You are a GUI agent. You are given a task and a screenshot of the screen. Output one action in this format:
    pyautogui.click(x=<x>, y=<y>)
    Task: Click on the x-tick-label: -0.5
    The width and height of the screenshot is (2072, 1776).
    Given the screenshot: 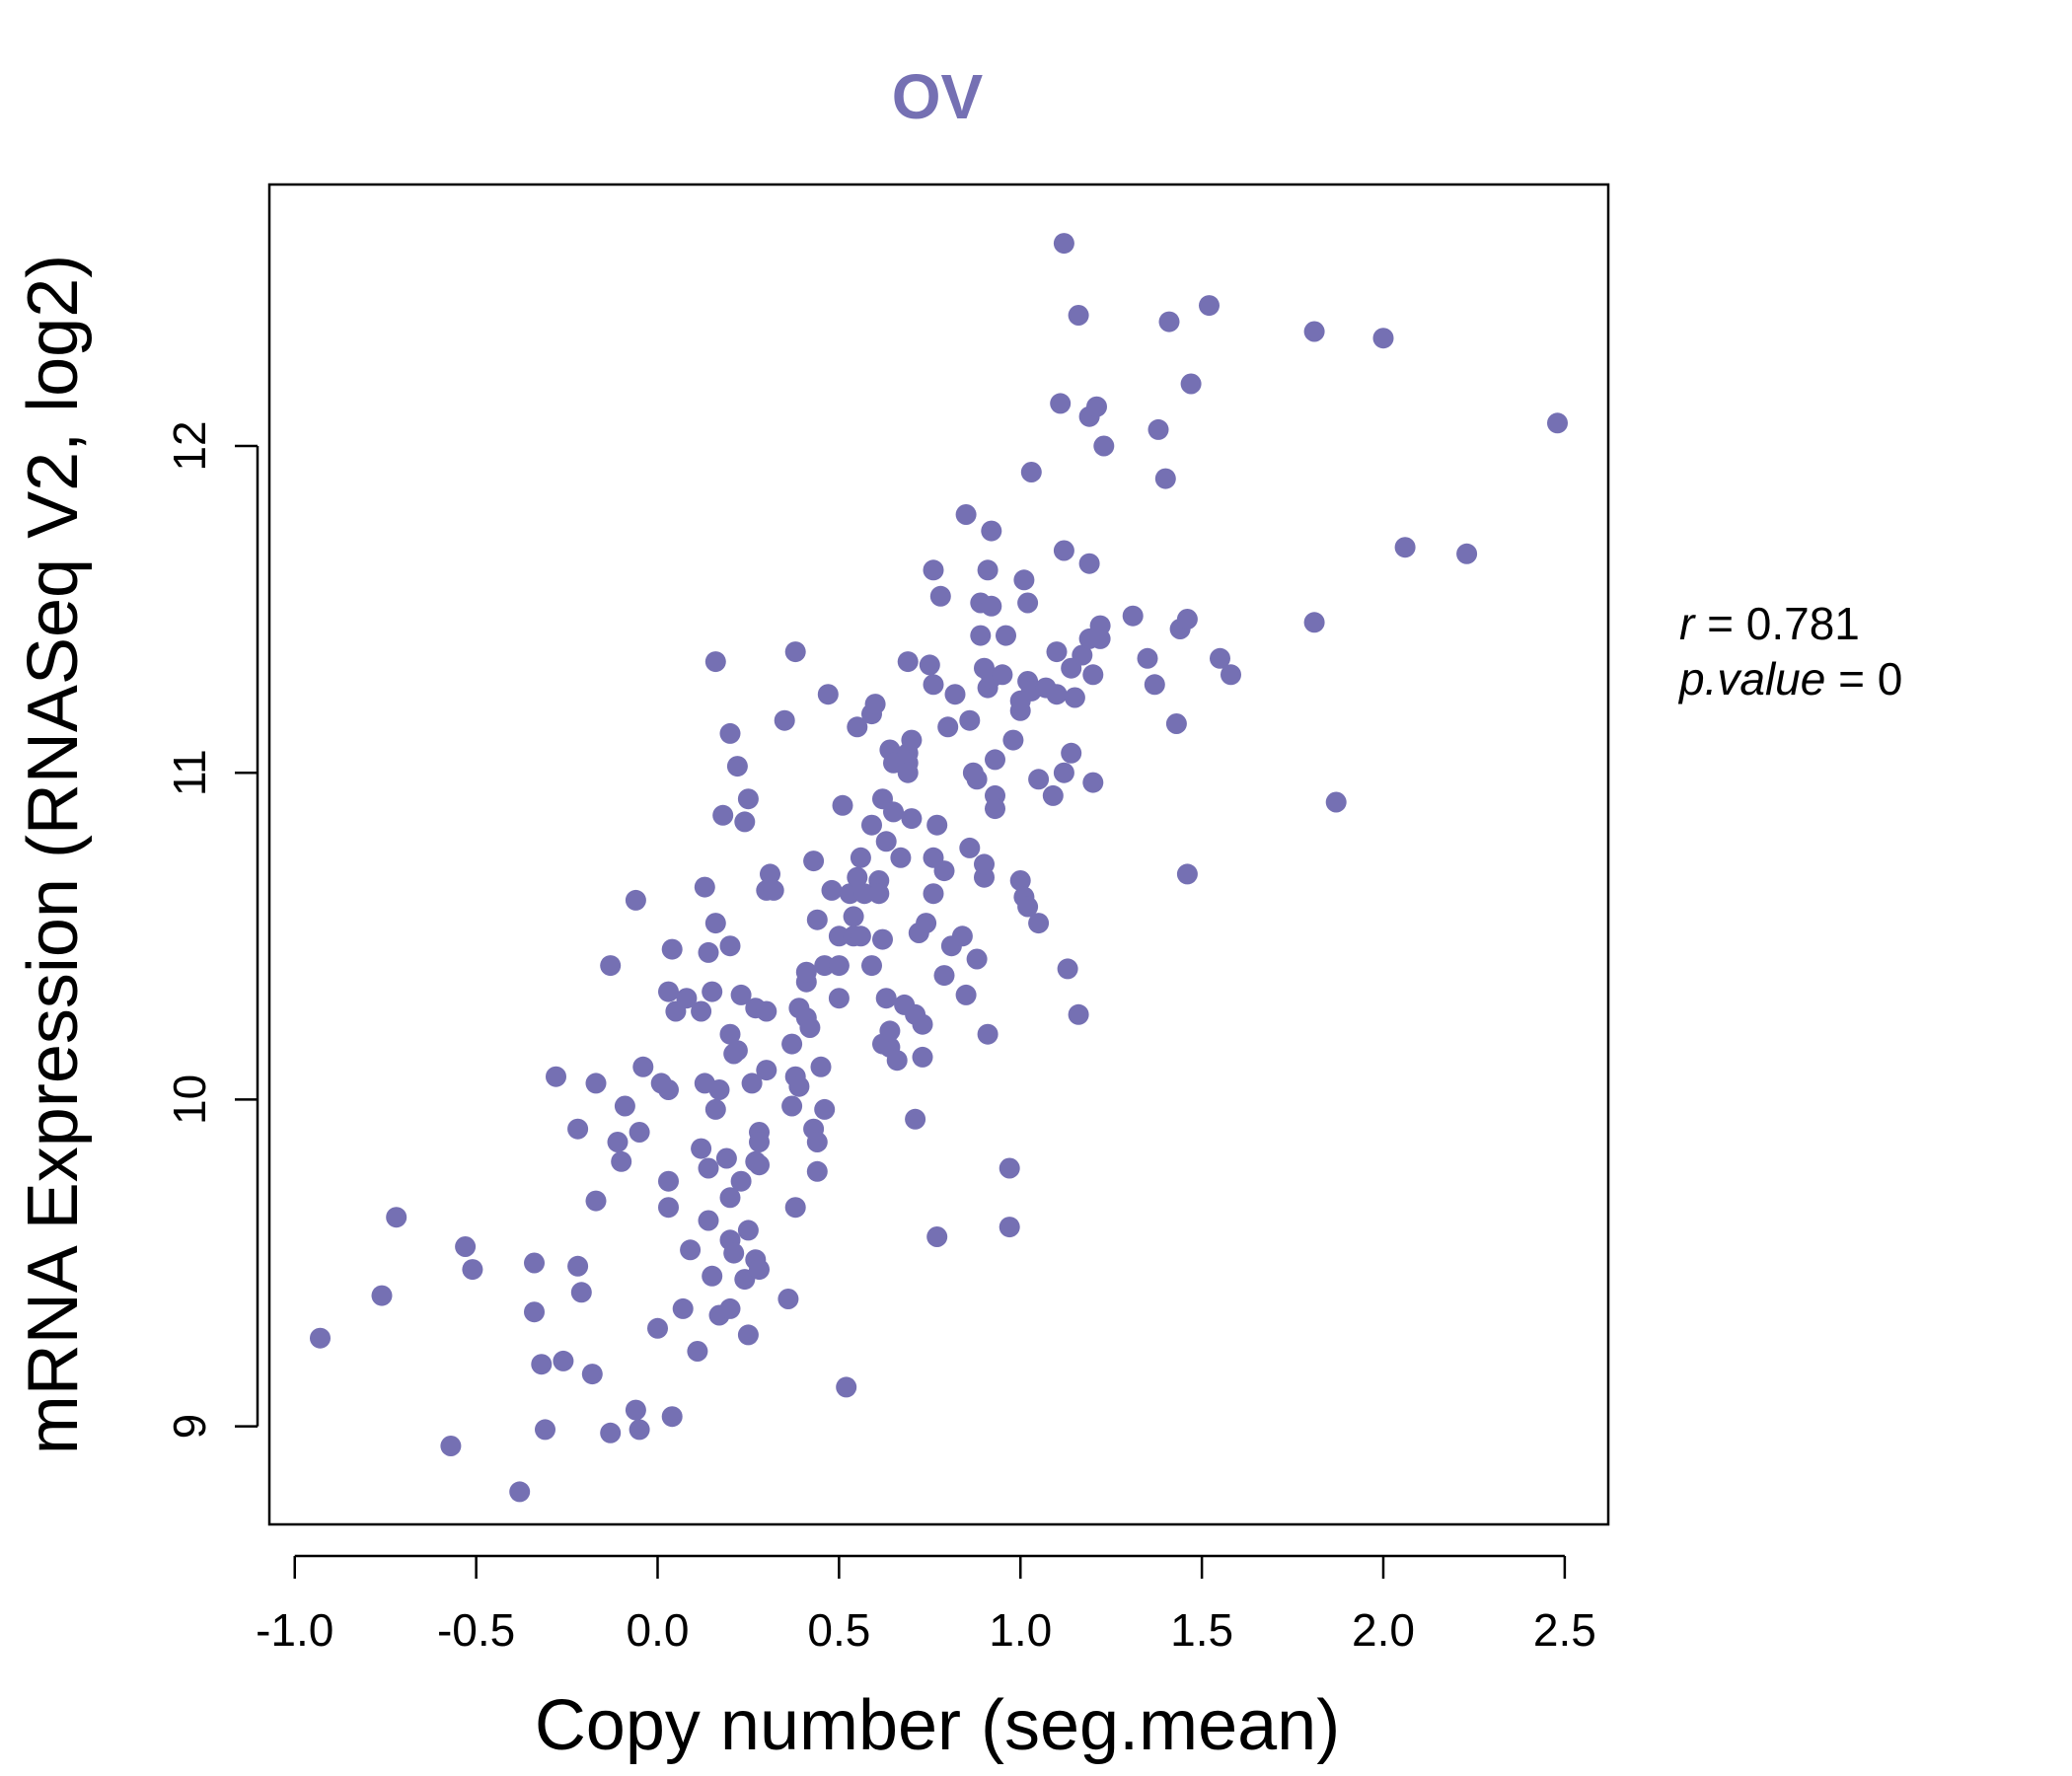 What is the action you would take?
    pyautogui.click(x=476, y=1630)
    